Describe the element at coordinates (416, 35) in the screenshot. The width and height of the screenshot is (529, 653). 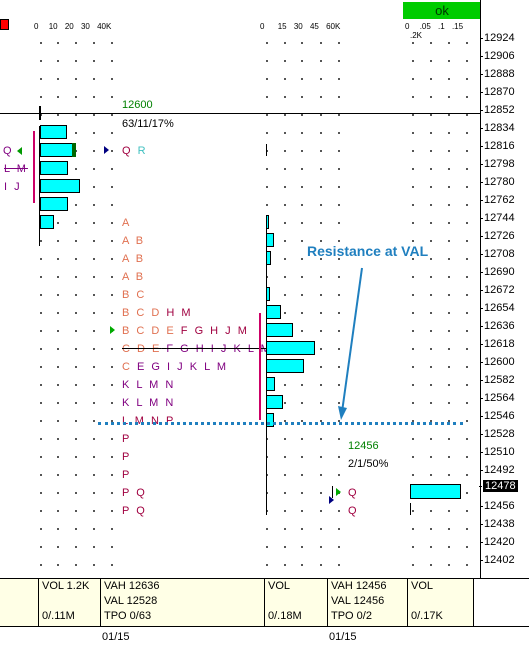
I see `scale-tick: .2K` at that location.